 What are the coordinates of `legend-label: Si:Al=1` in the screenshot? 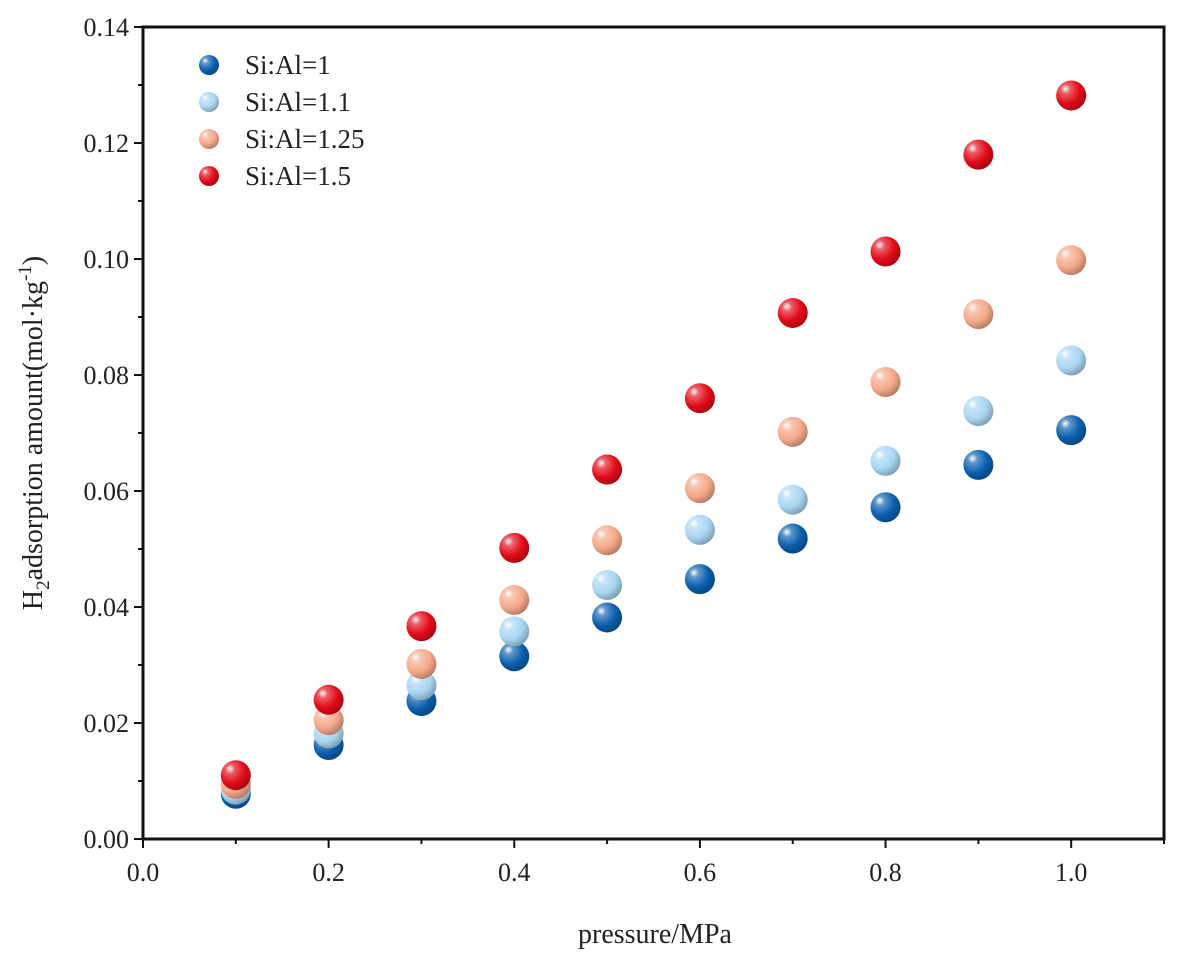 It's located at (288, 65).